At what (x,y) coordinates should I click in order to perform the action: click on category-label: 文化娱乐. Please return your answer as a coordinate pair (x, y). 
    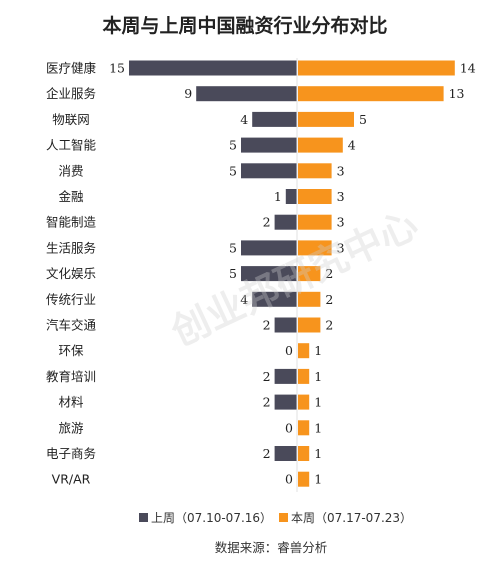
    Looking at the image, I should click on (71, 273).